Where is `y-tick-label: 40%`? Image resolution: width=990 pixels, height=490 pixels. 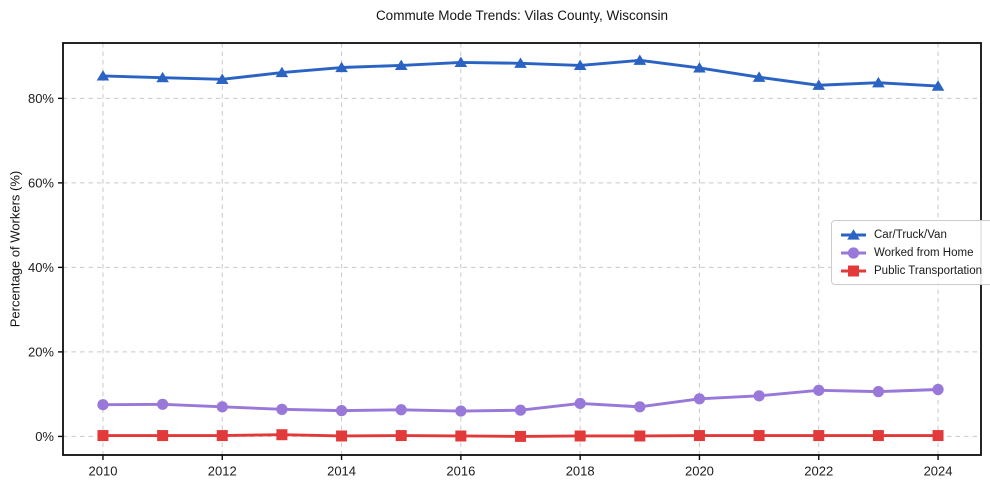 y-tick-label: 40% is located at coordinates (41, 267).